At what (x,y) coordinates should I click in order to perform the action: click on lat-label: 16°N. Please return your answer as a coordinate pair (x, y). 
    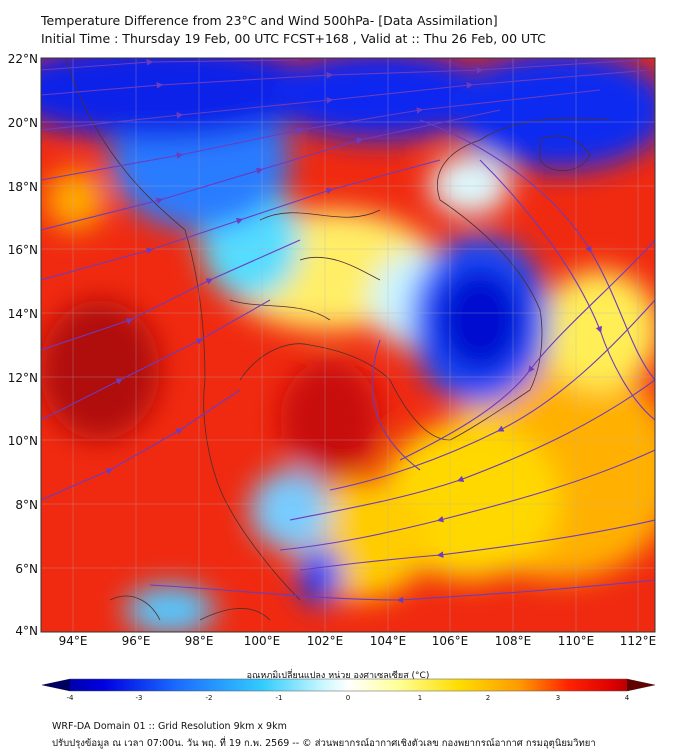
    Looking at the image, I should click on (22, 250).